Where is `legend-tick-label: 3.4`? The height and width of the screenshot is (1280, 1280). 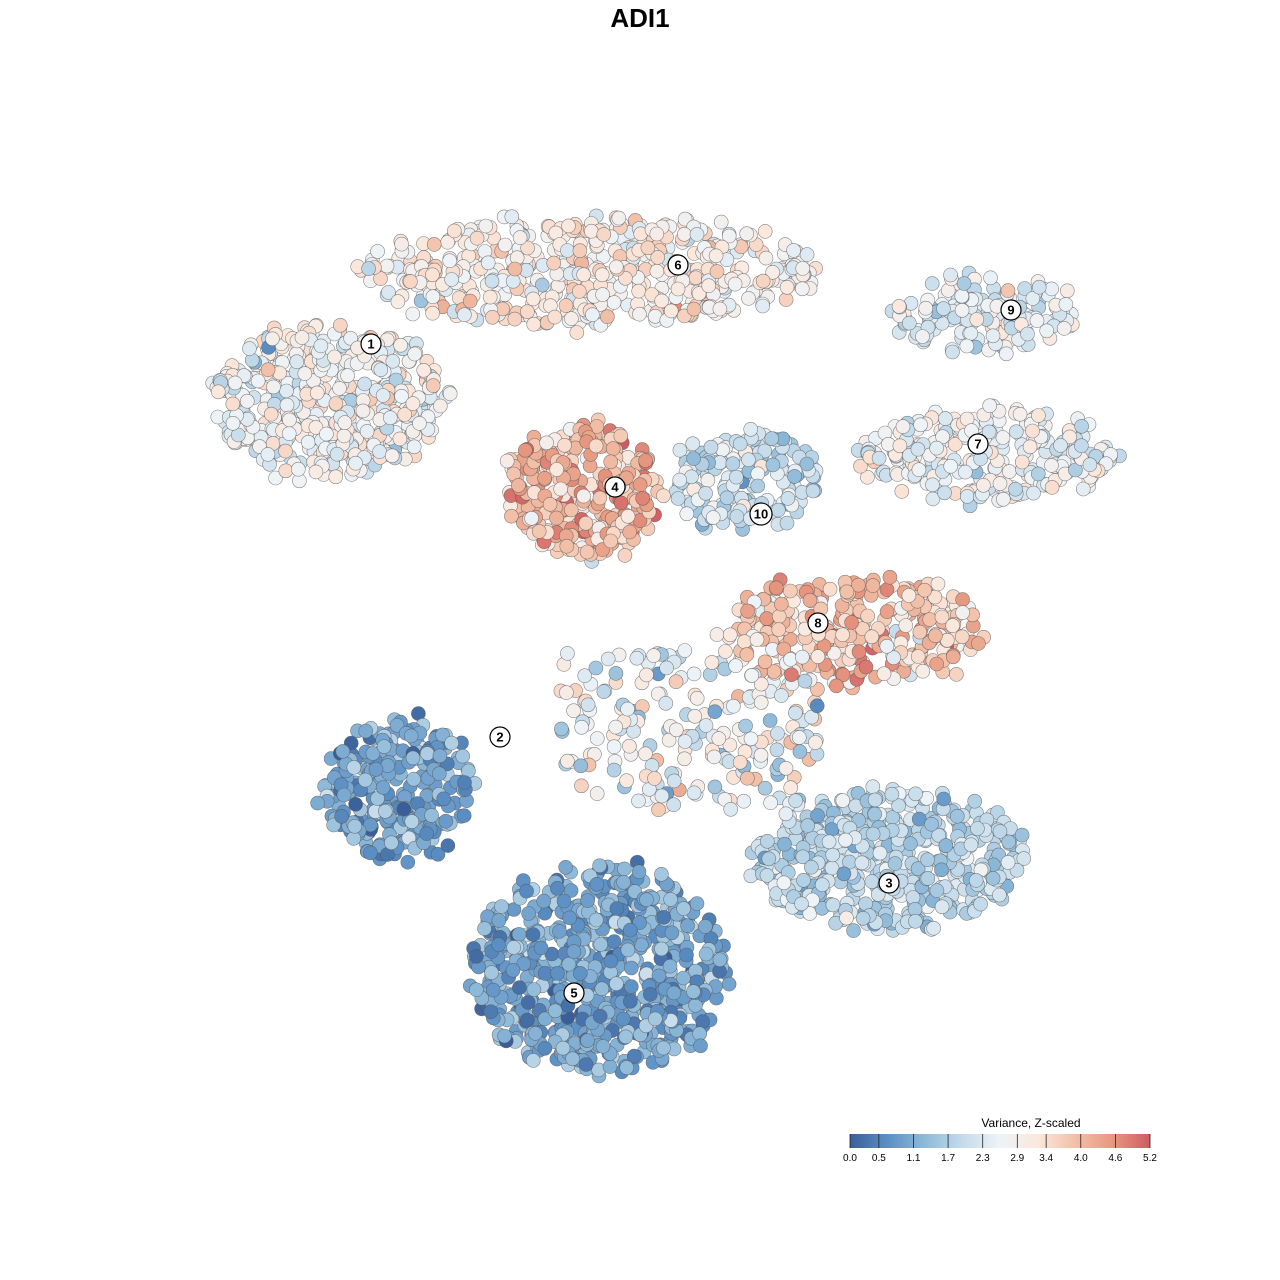 legend-tick-label: 3.4 is located at coordinates (1046, 1158).